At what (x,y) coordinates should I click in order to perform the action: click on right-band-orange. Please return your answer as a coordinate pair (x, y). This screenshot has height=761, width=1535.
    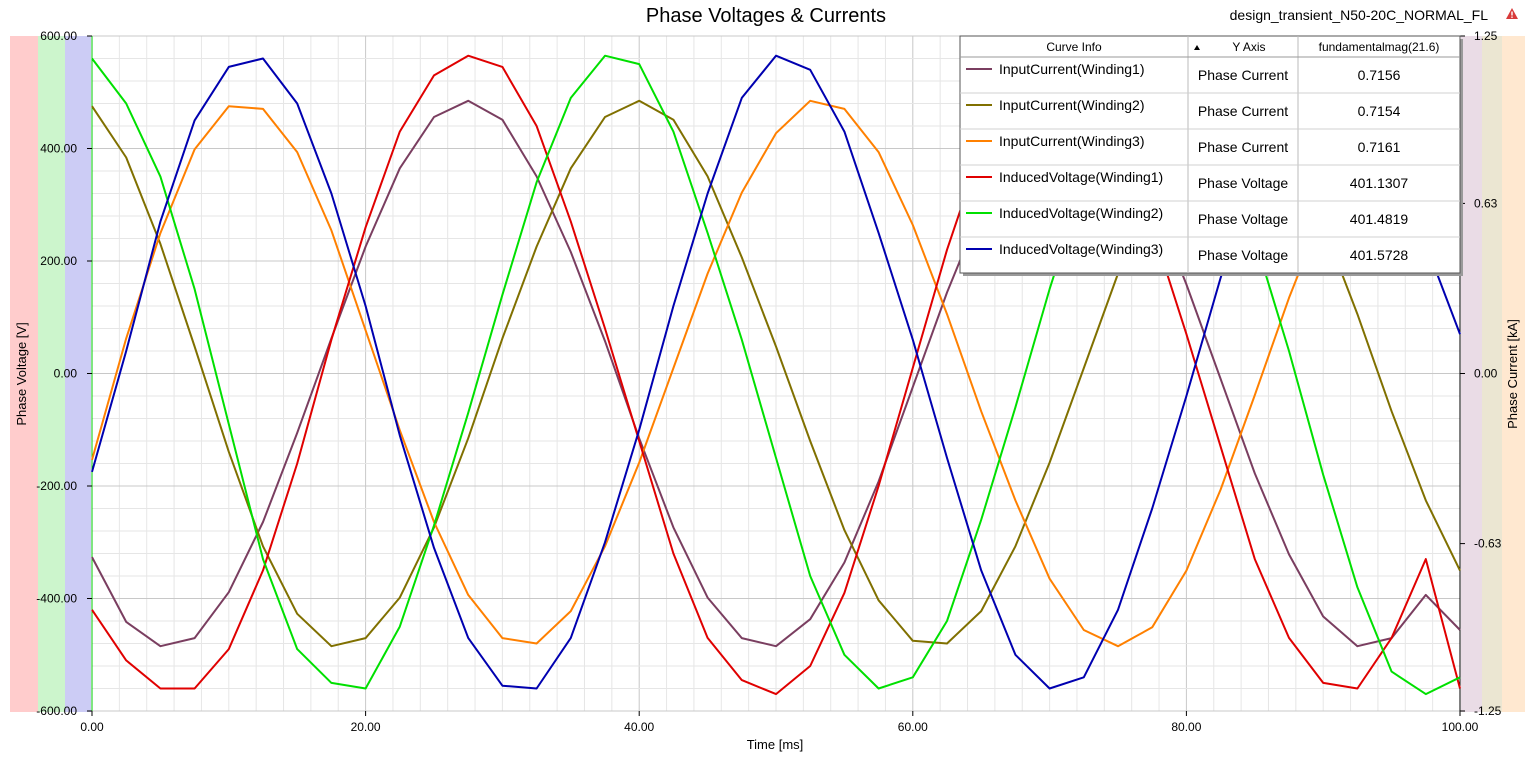
    Looking at the image, I should click on (1513, 374).